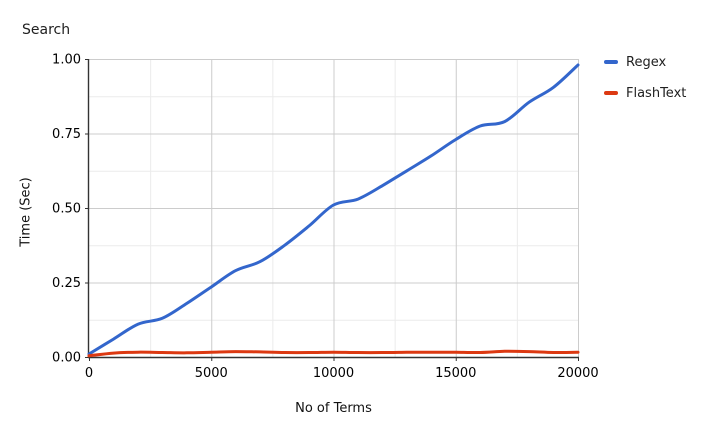 This screenshot has width=706, height=436. What do you see at coordinates (656, 93) in the screenshot?
I see `legend-label-flashtext: FlashText` at bounding box center [656, 93].